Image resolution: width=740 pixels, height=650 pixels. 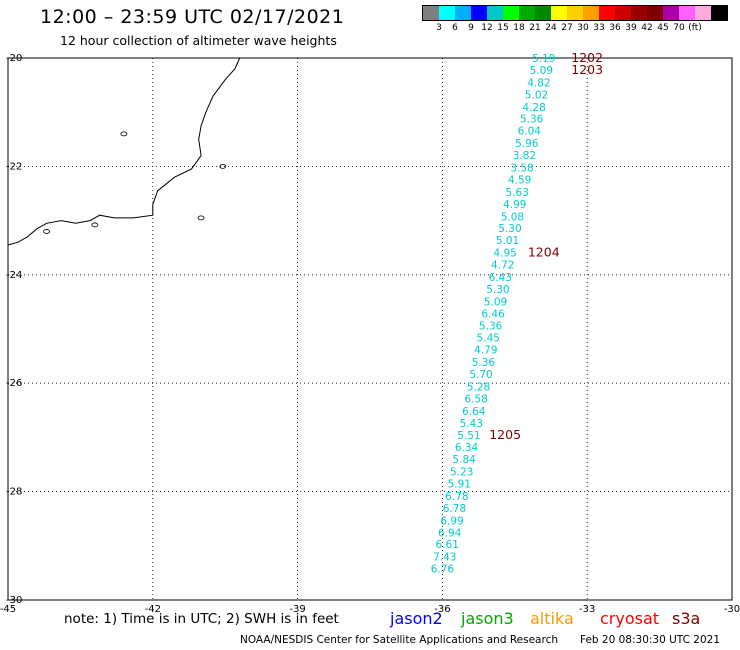 What do you see at coordinates (647, 28) in the screenshot?
I see `legend-label-13: 42` at bounding box center [647, 28].